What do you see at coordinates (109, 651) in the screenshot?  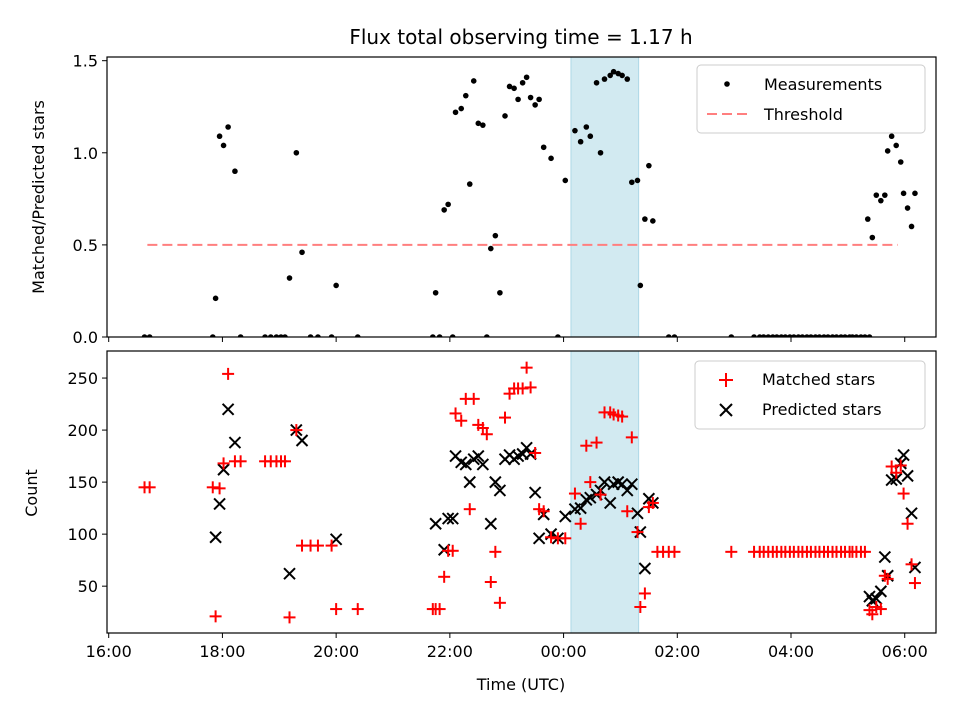 I see `xtick-label: 16:00` at bounding box center [109, 651].